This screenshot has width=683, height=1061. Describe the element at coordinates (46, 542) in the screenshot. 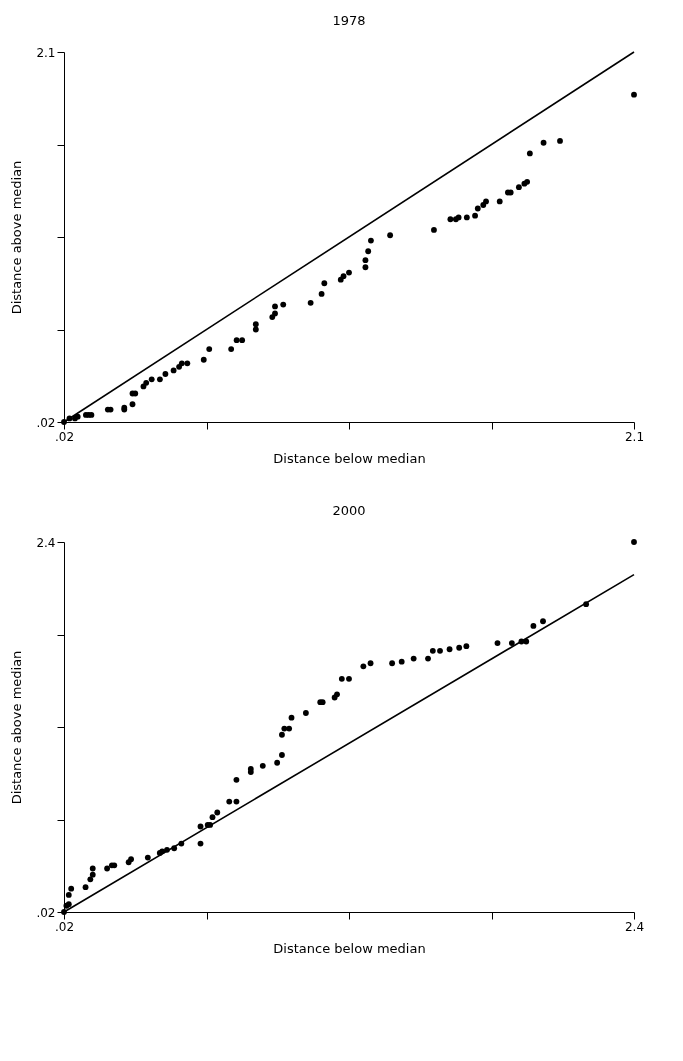

I see `y-tick-label: 2.4` at that location.